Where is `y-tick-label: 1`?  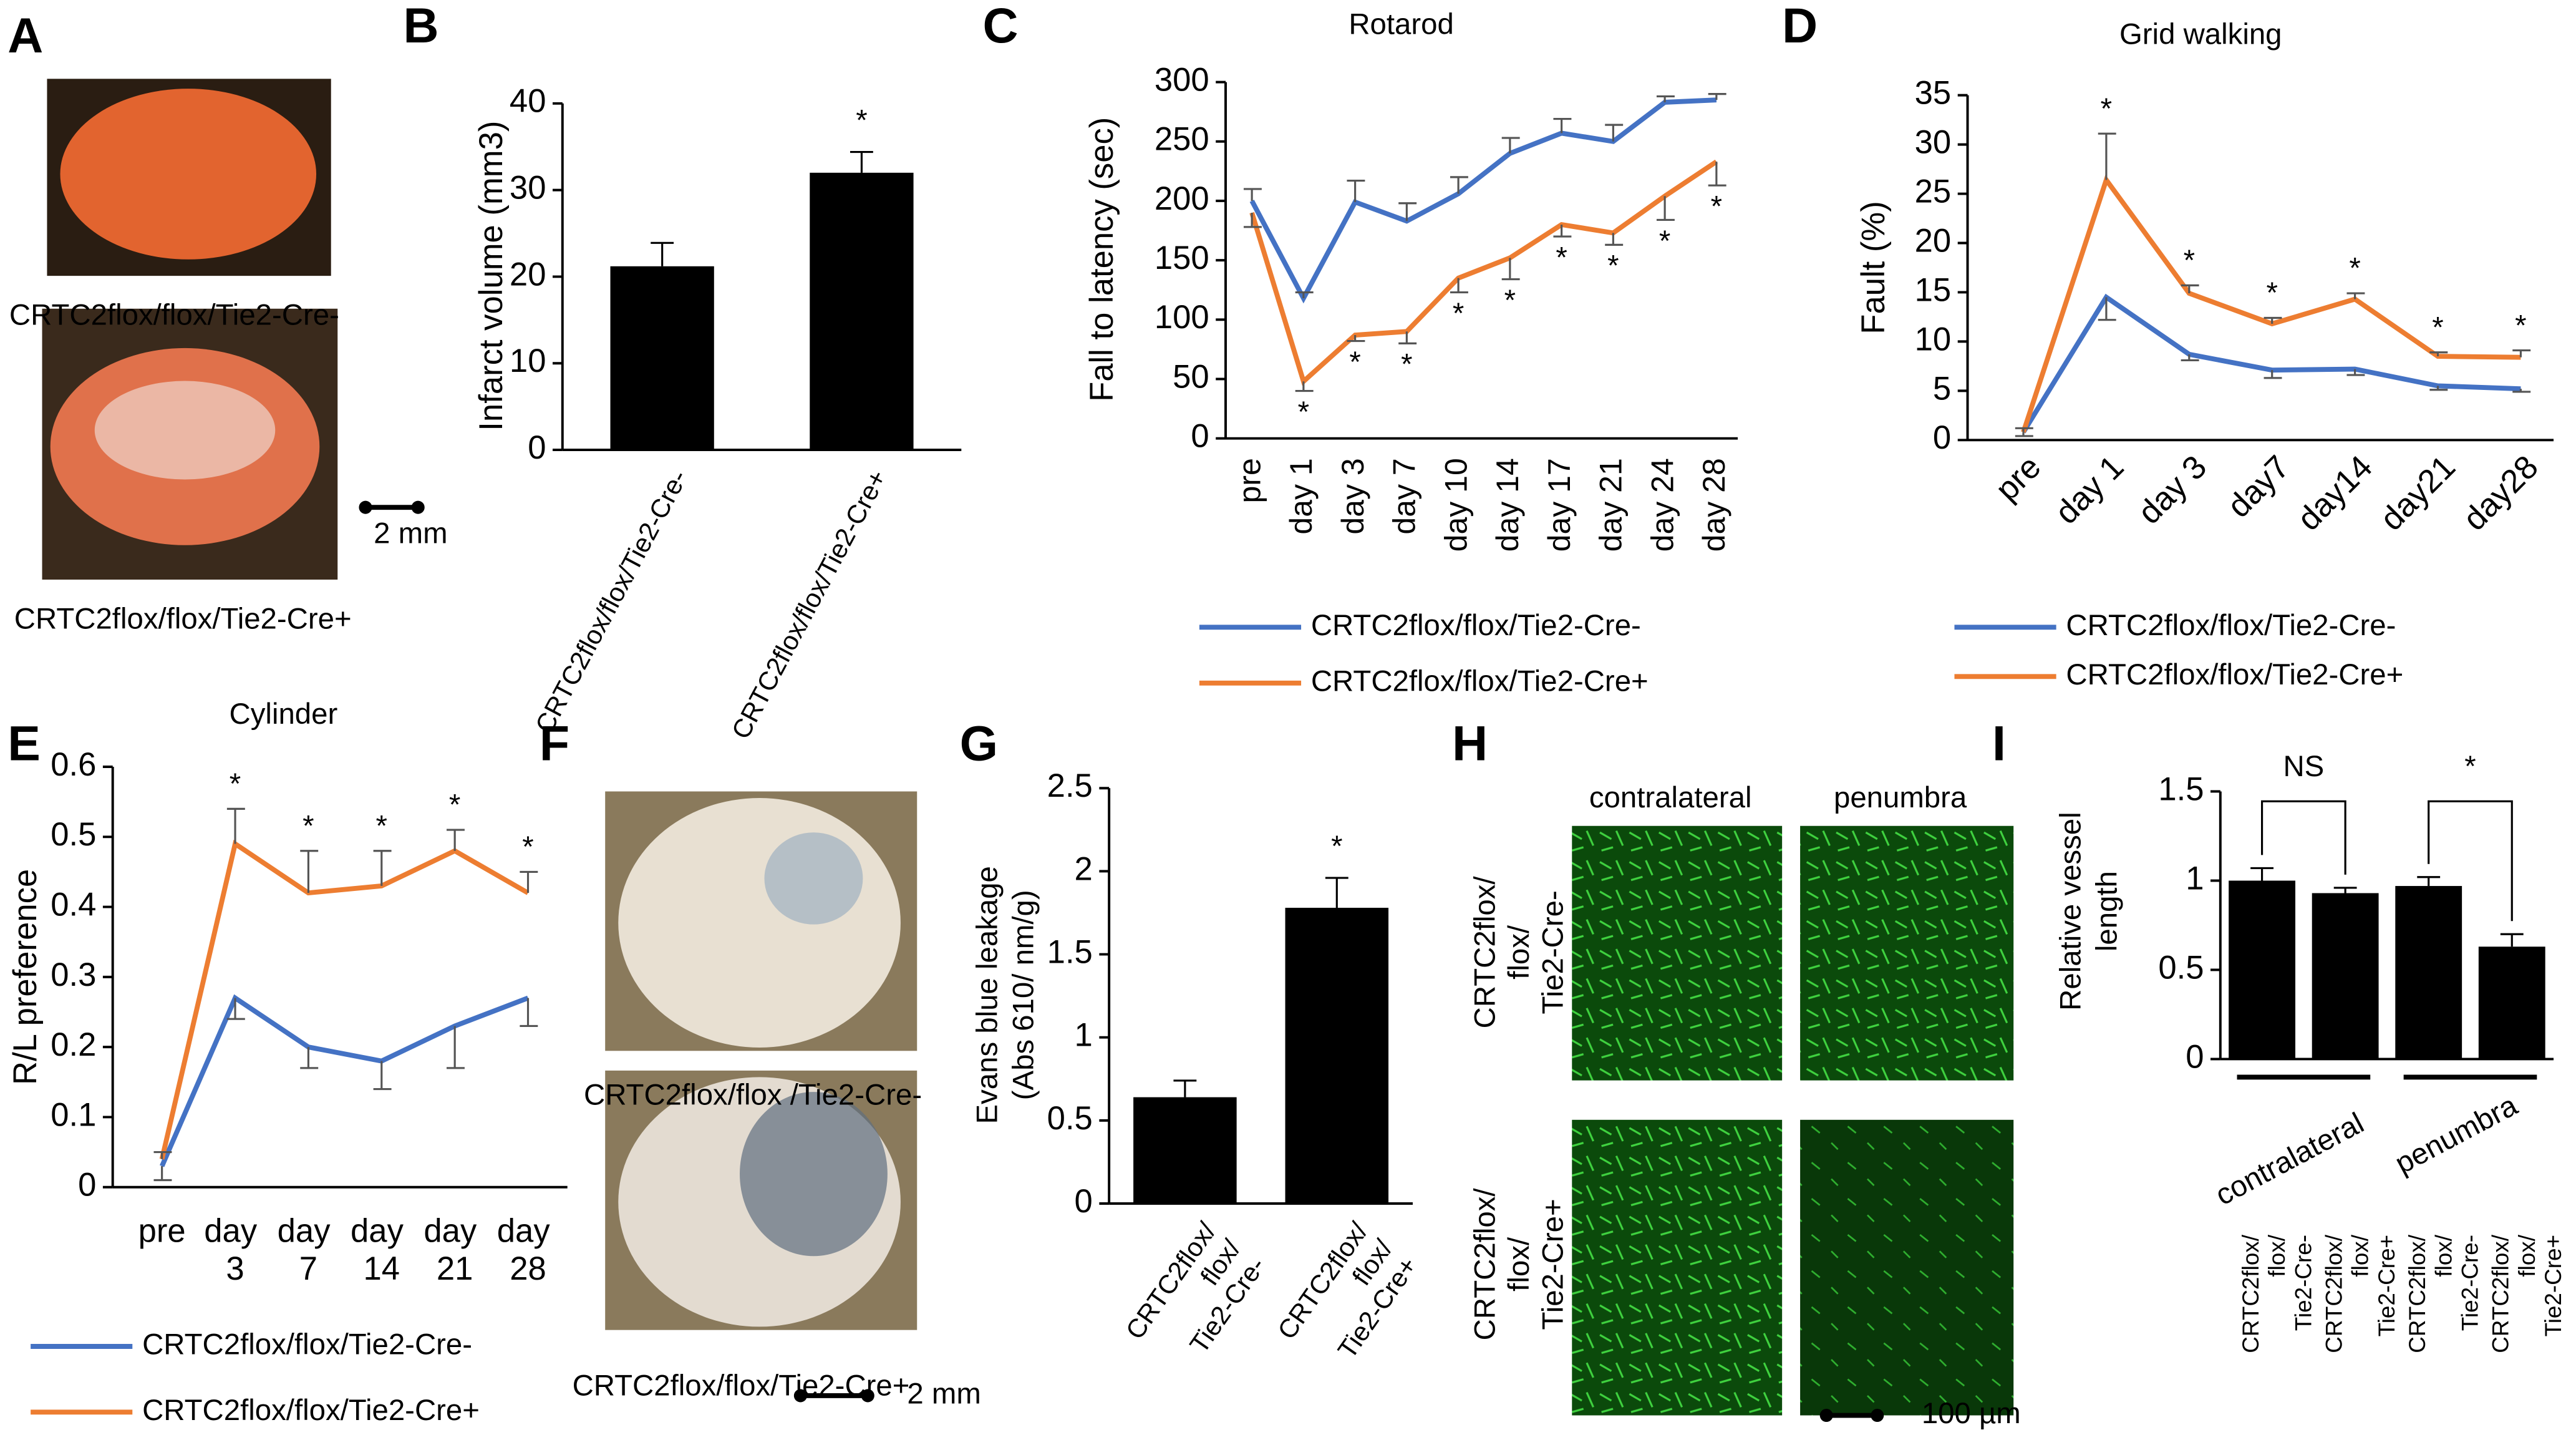 y-tick-label: 1 is located at coordinates (2195, 878).